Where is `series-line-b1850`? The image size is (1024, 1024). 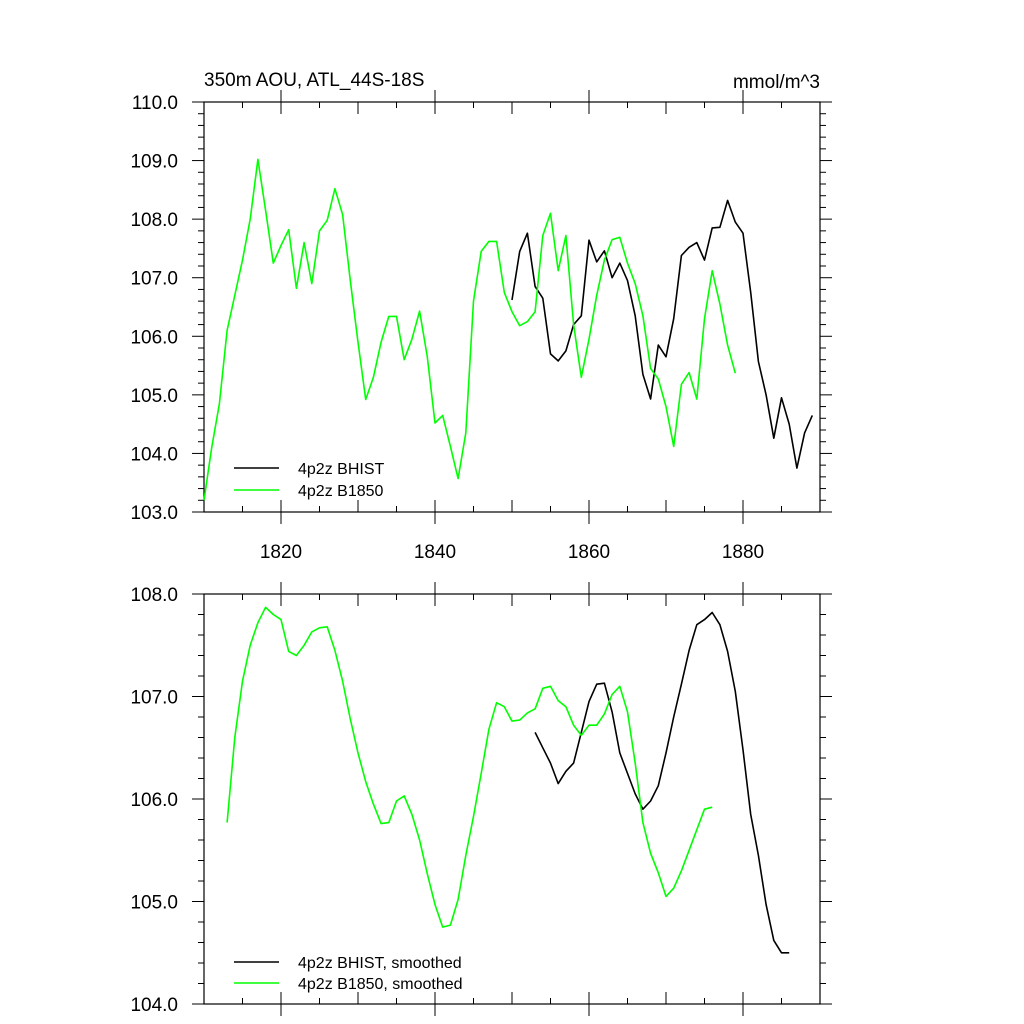
series-line-b1850 is located at coordinates (469, 767).